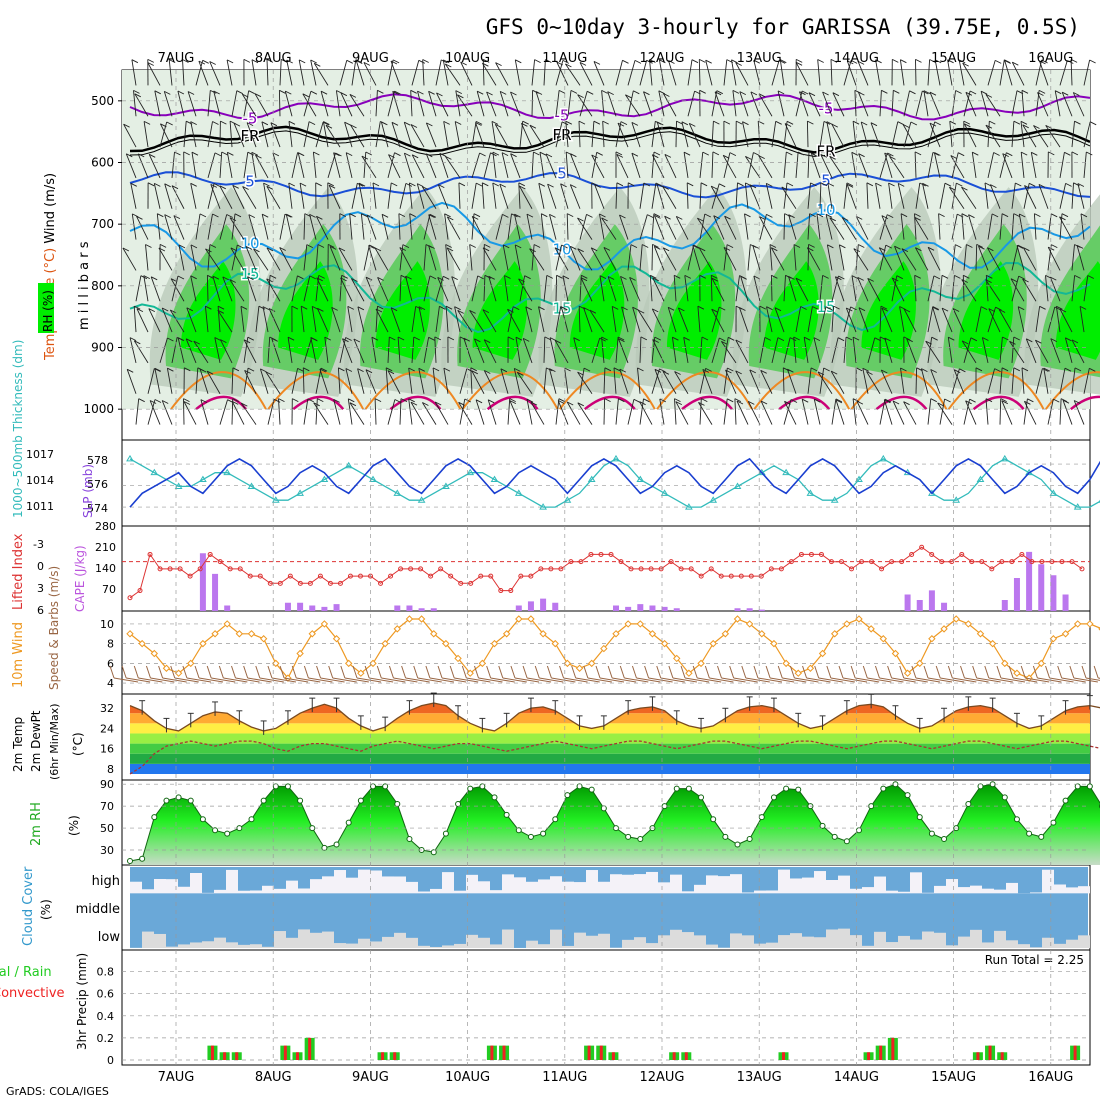 This screenshot has width=1100, height=1100. I want to click on top-date-label: 15AUG, so click(953, 58).